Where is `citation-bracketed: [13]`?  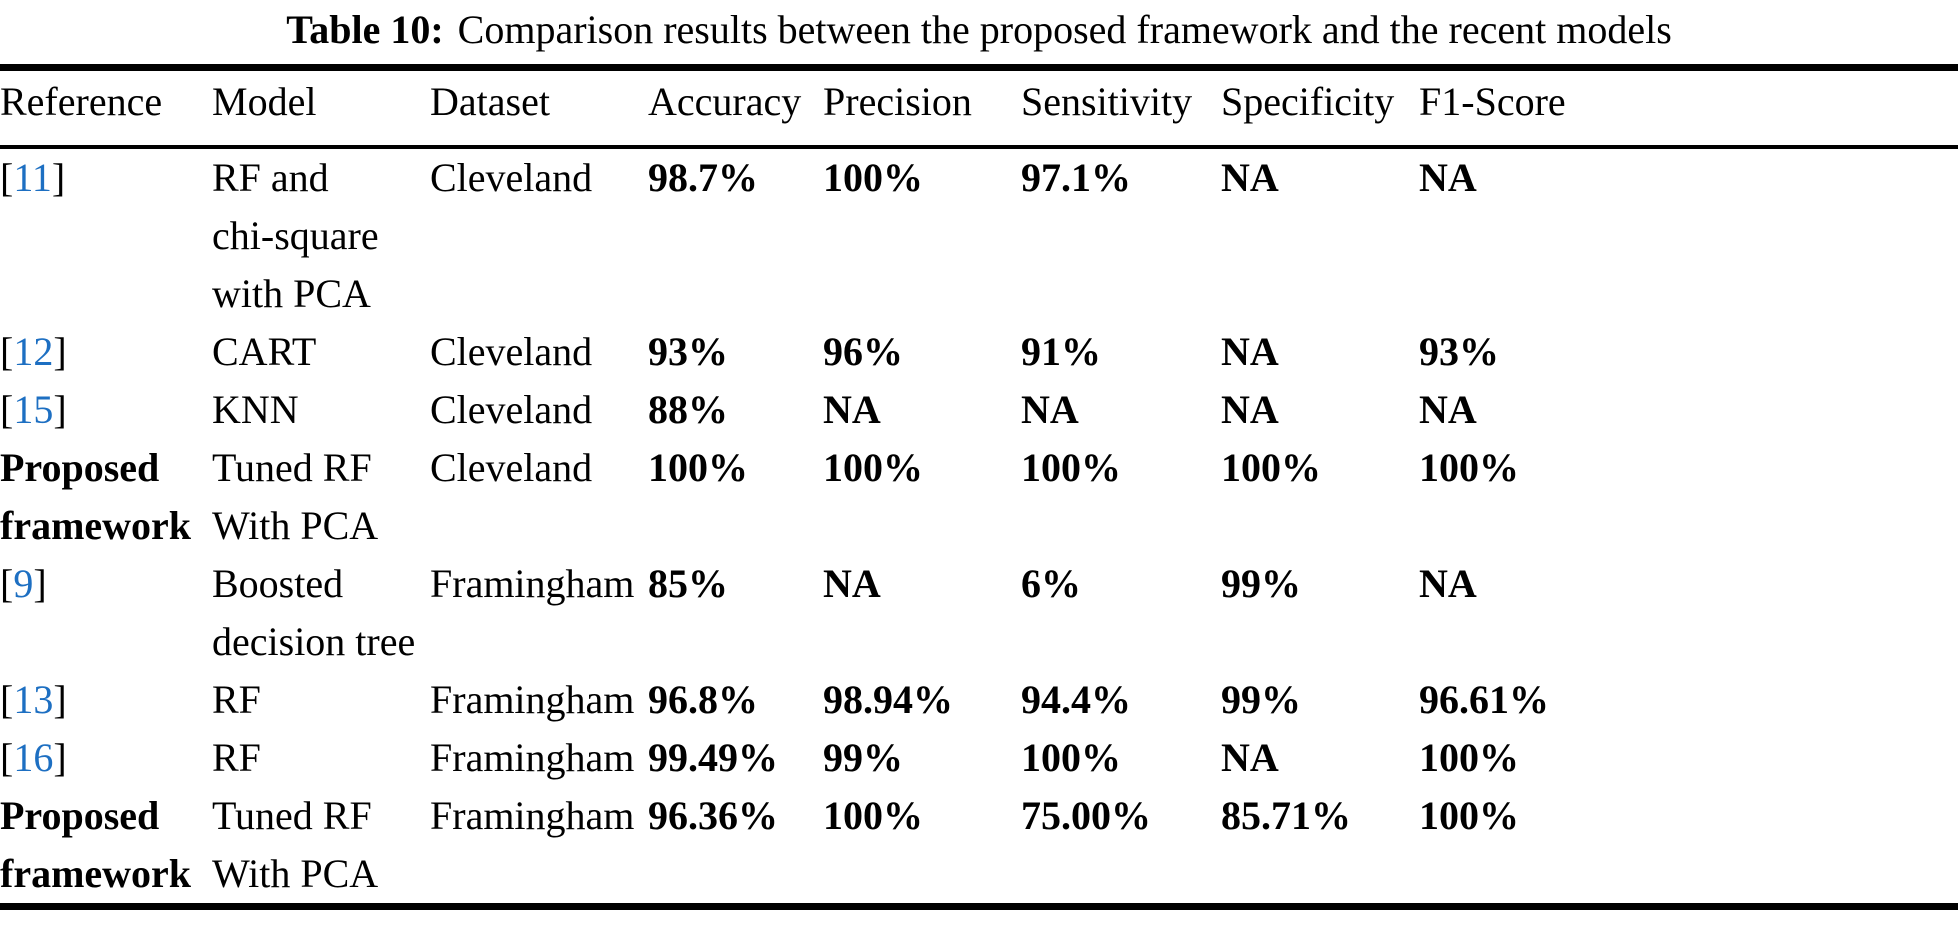
citation-bracketed: [13] is located at coordinates (33, 699).